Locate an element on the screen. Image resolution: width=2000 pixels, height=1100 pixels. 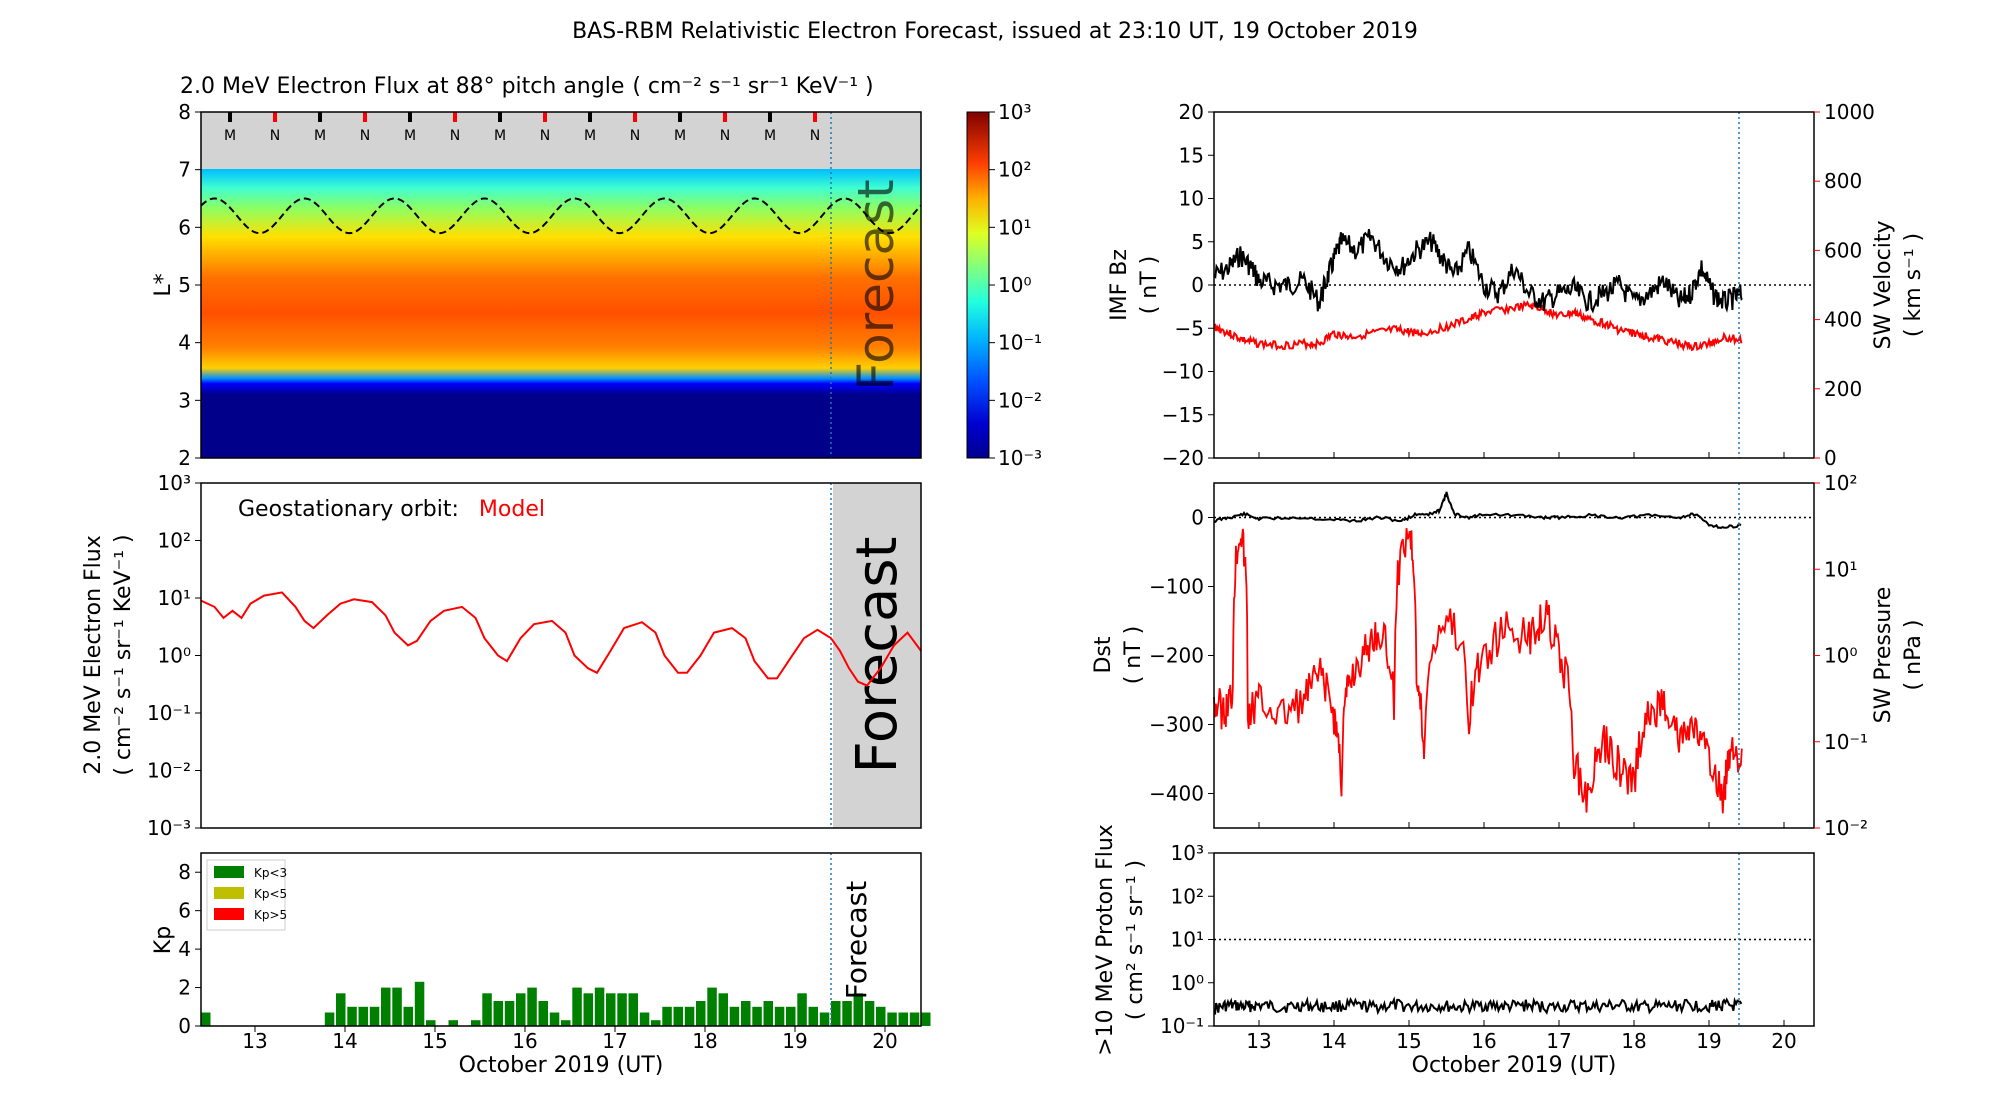
x-tick-label: 17 is located at coordinates (1558, 1041).